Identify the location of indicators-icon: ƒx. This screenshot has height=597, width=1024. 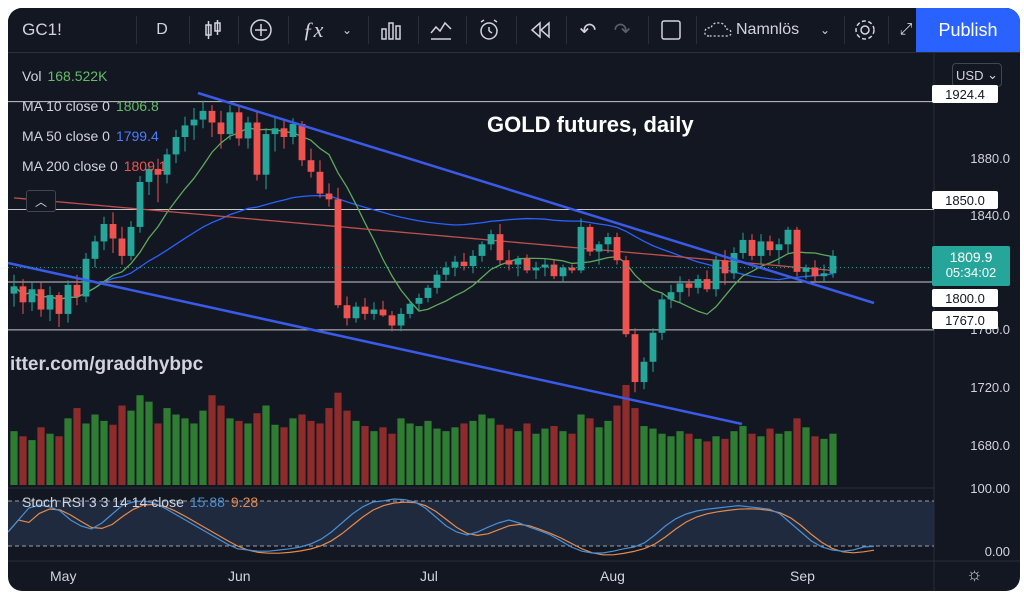
(313, 29).